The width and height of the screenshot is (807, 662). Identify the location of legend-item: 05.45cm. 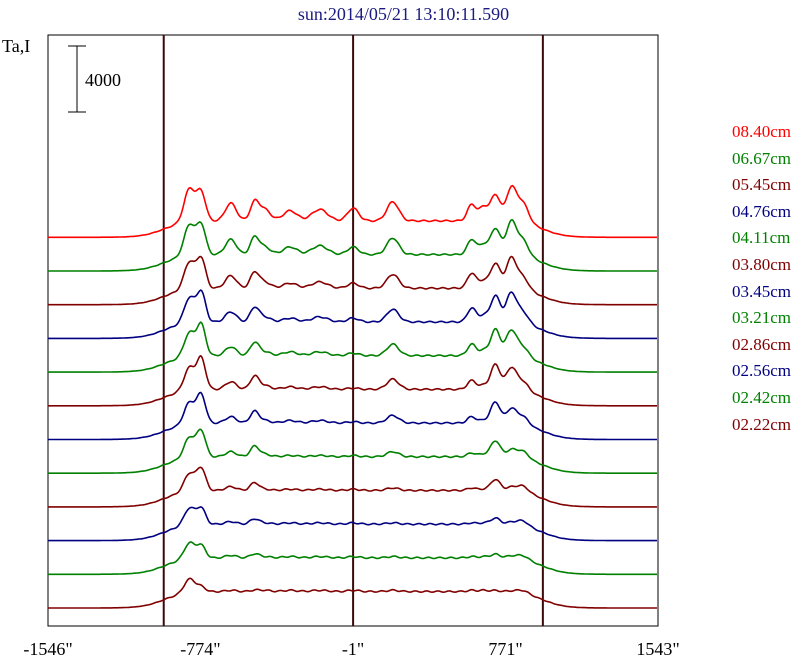
(762, 185).